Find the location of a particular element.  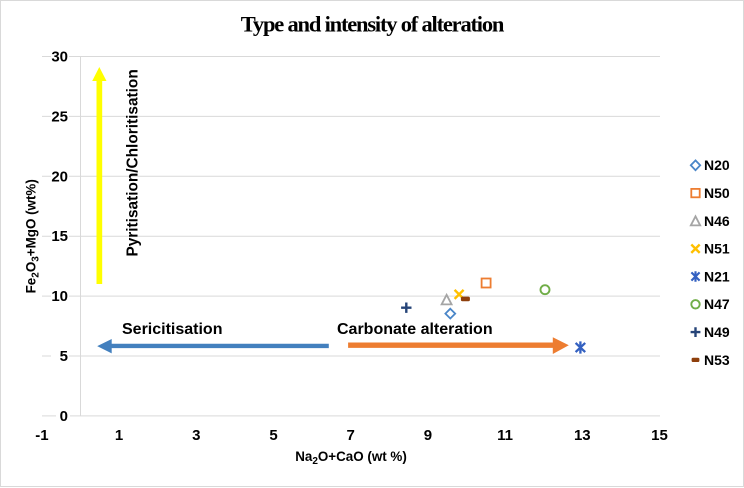

svg-text: N49 is located at coordinates (717, 332).